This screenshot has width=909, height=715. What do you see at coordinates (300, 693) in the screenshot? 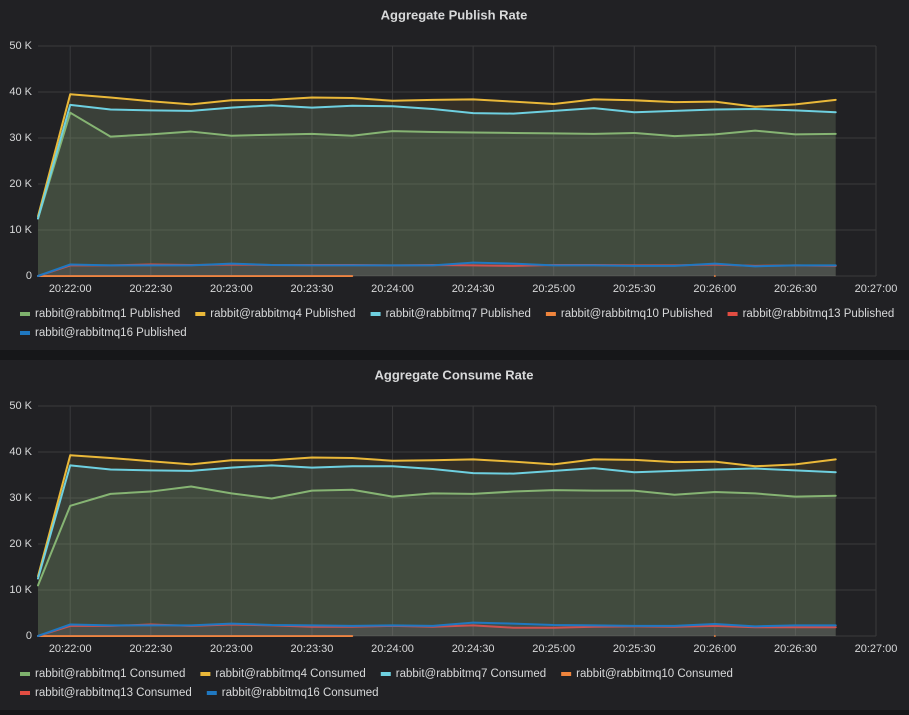
I see `legend-label: rabbit@rabbitmq16 Consumed` at bounding box center [300, 693].